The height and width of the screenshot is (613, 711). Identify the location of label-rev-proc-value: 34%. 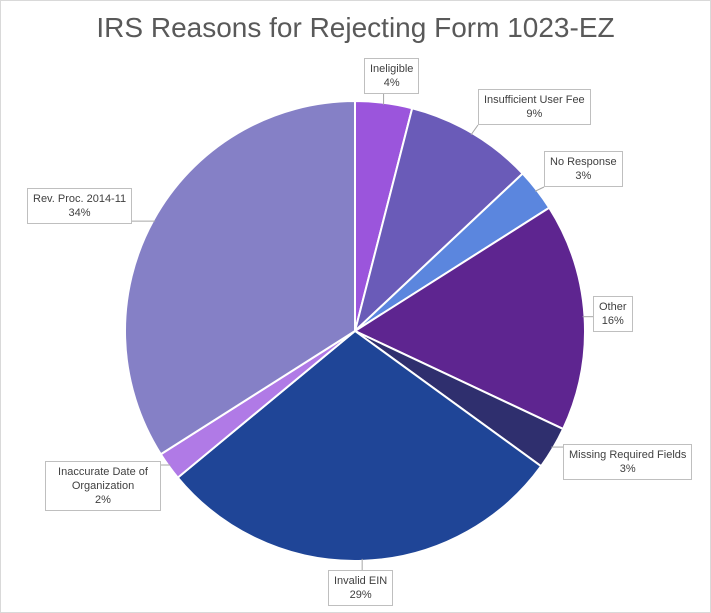
(79, 213).